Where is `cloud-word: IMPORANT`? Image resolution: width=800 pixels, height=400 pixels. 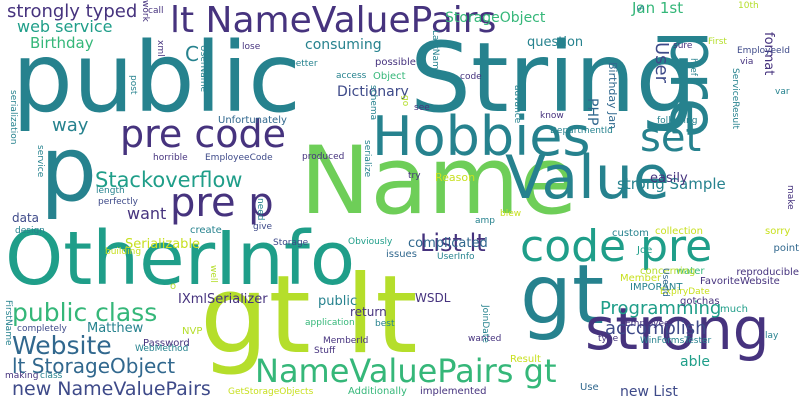 cloud-word: IMPORANT is located at coordinates (656, 287).